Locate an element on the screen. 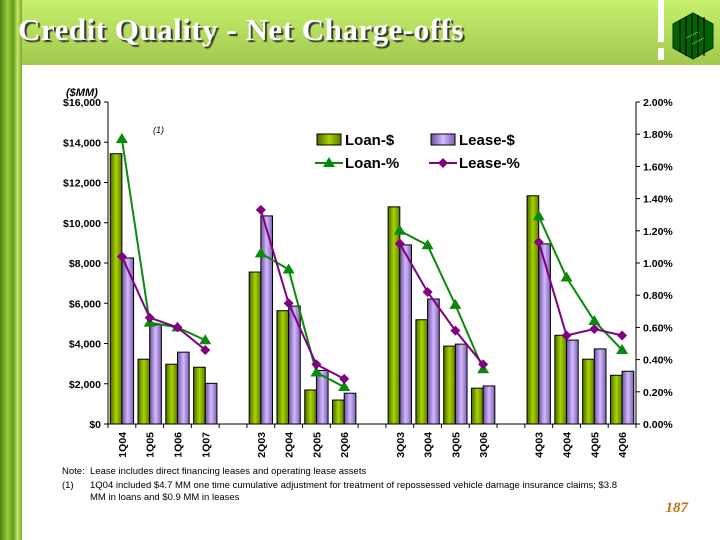 This screenshot has height=540, width=720. x-tick-label: 4Q05 is located at coordinates (595, 445).